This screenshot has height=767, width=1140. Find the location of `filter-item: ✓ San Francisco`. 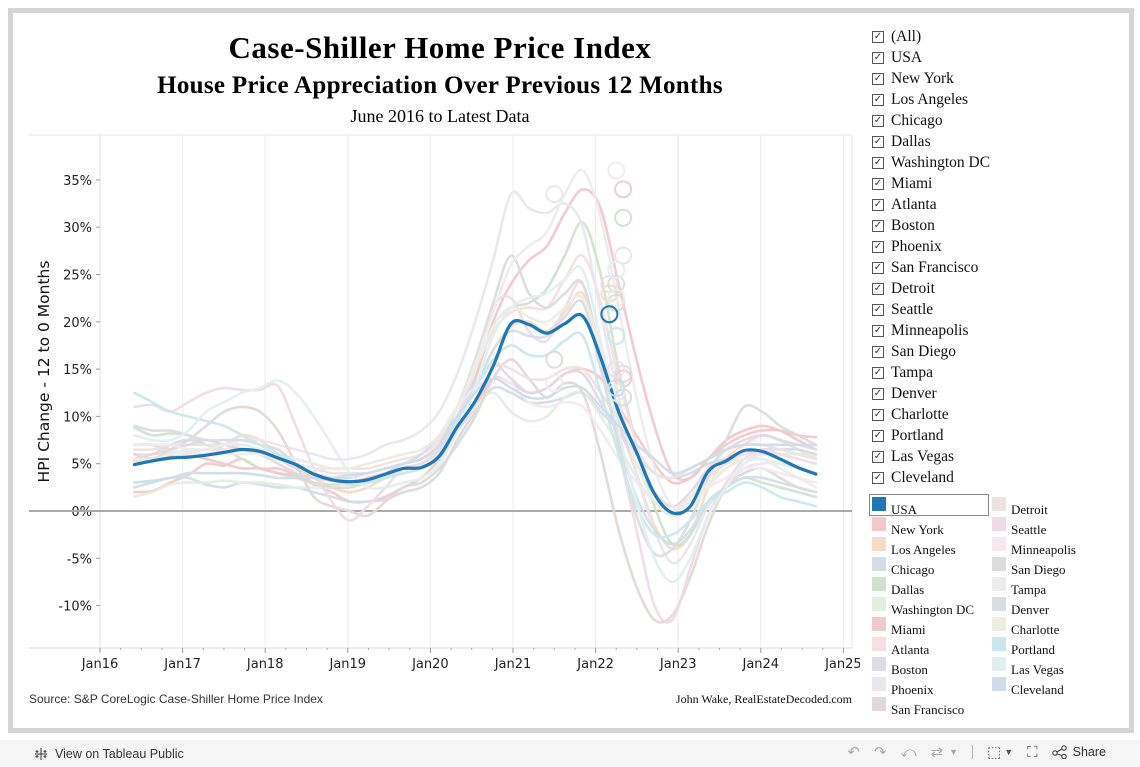

filter-item: ✓ San Francisco is located at coordinates (931, 267).